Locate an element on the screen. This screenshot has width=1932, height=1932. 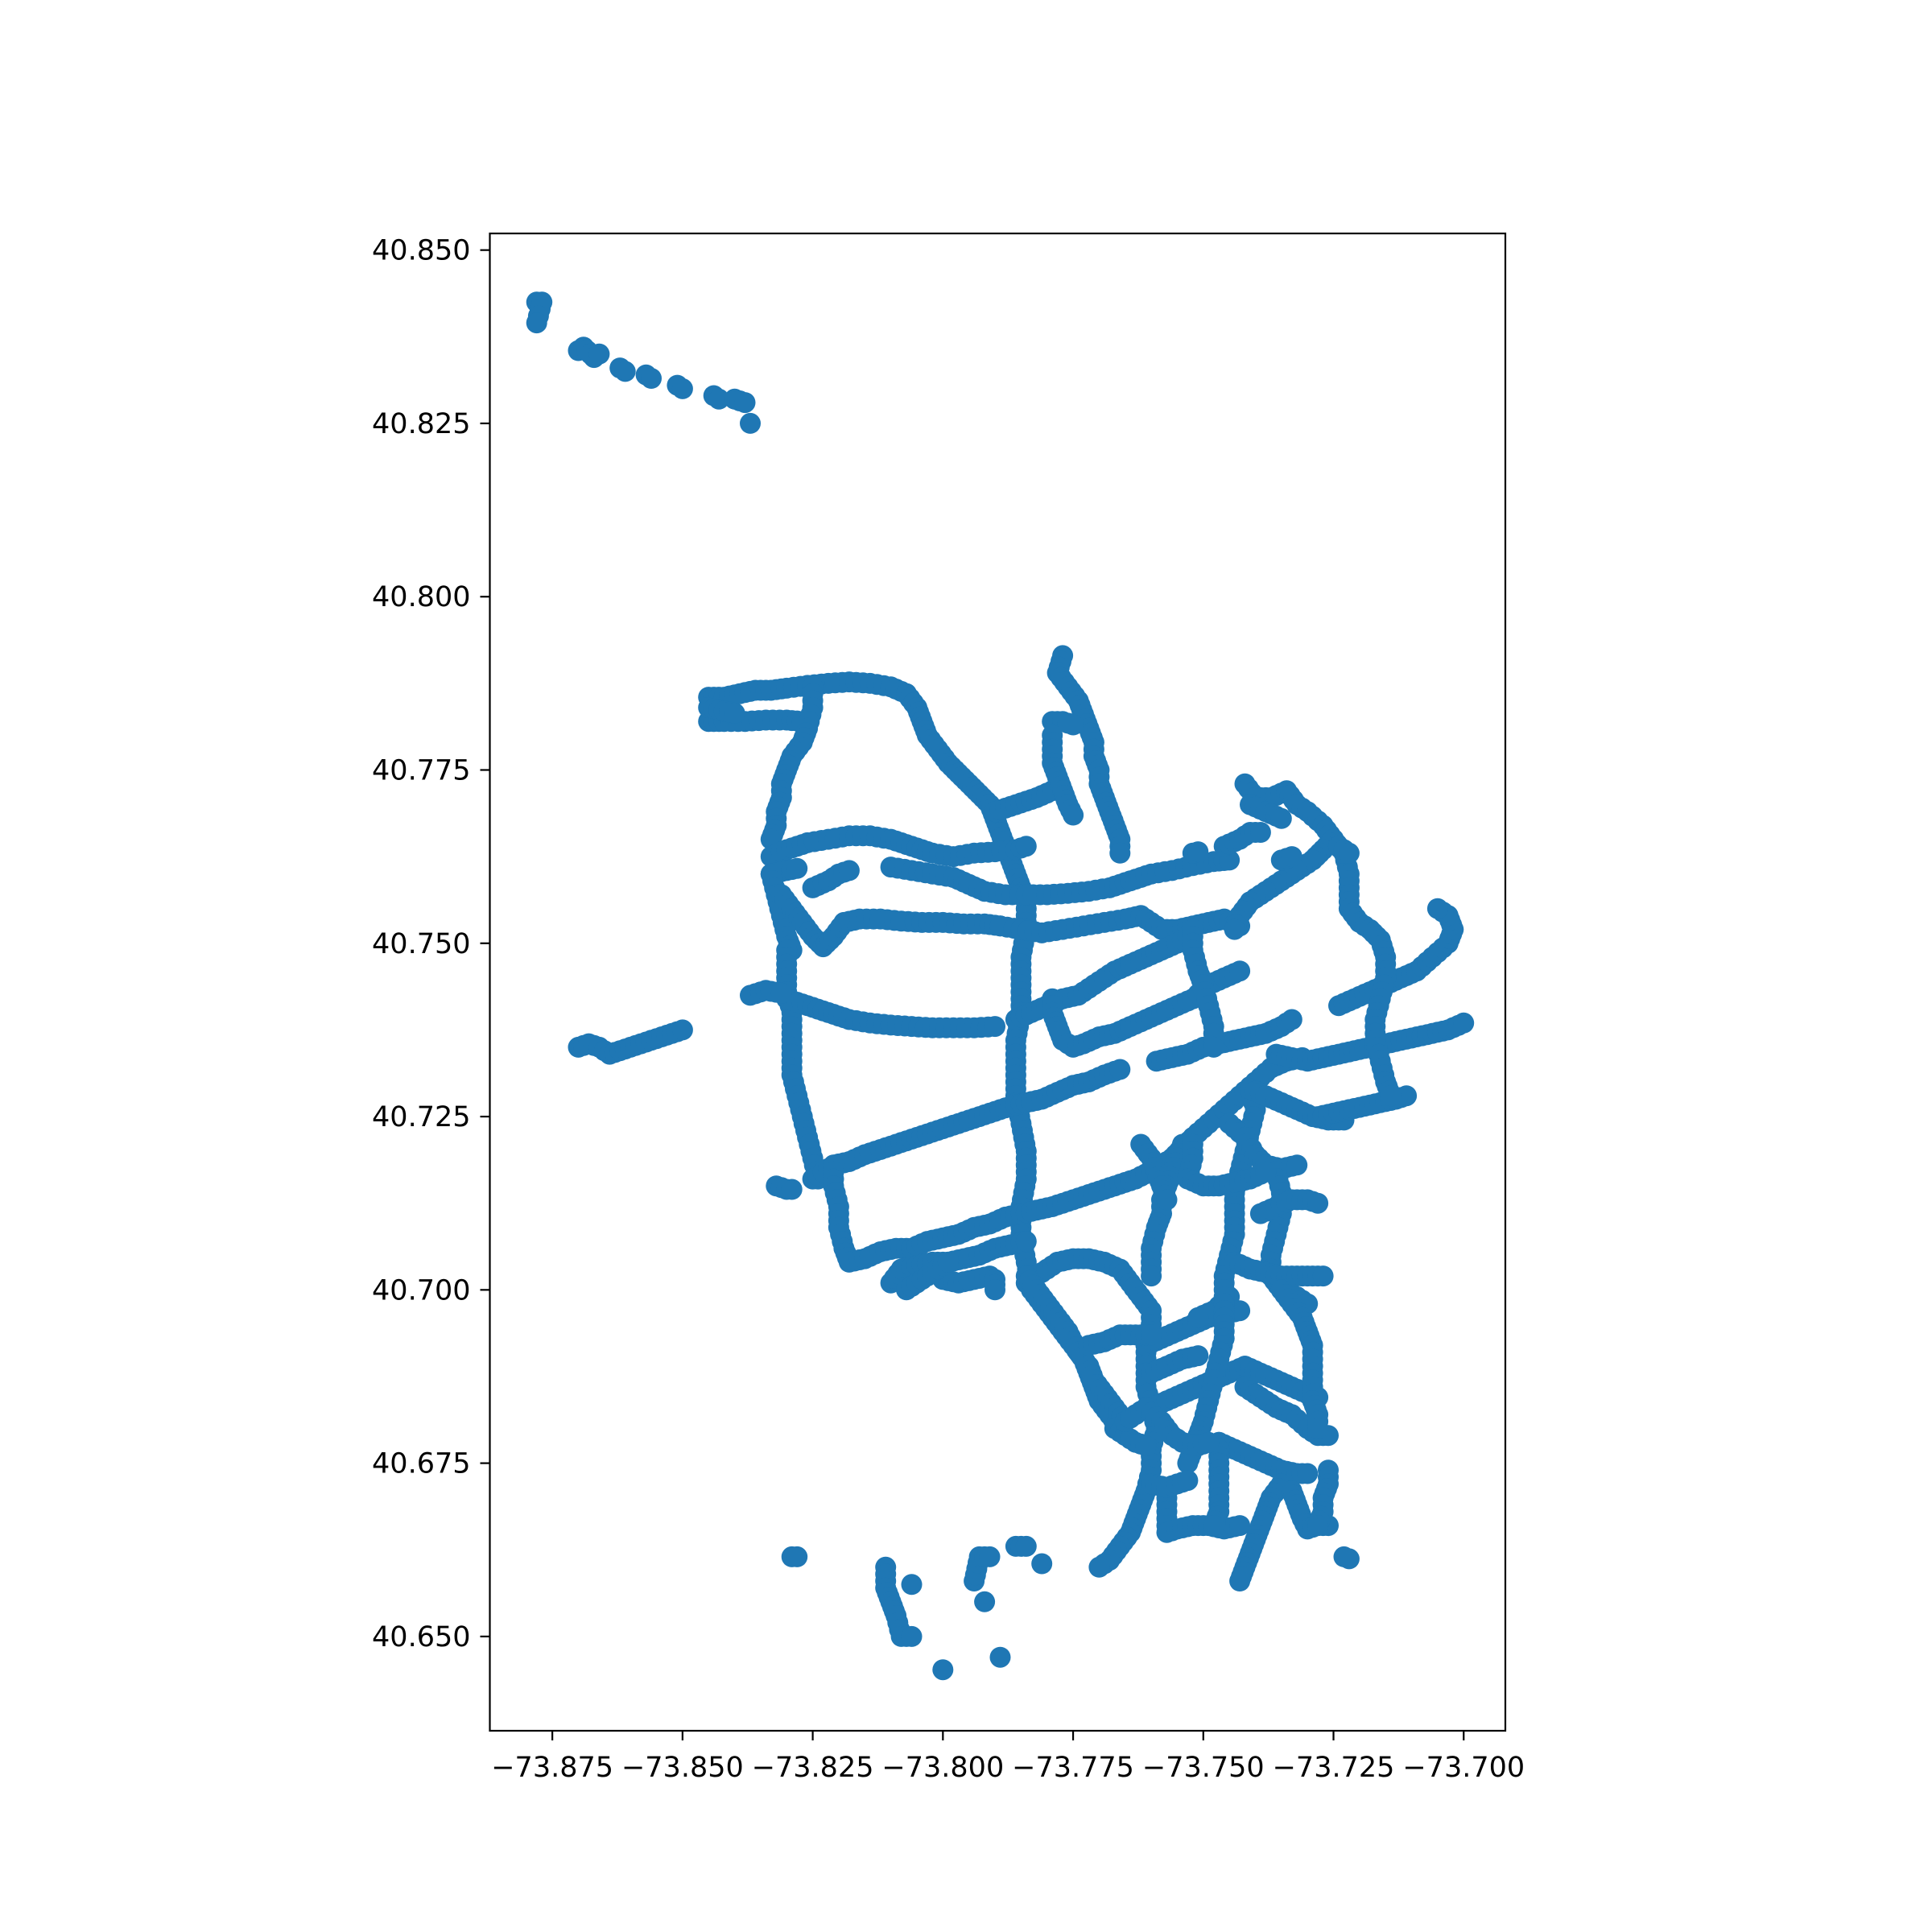
x-tick-label: −73.875 is located at coordinates (552, 1768).